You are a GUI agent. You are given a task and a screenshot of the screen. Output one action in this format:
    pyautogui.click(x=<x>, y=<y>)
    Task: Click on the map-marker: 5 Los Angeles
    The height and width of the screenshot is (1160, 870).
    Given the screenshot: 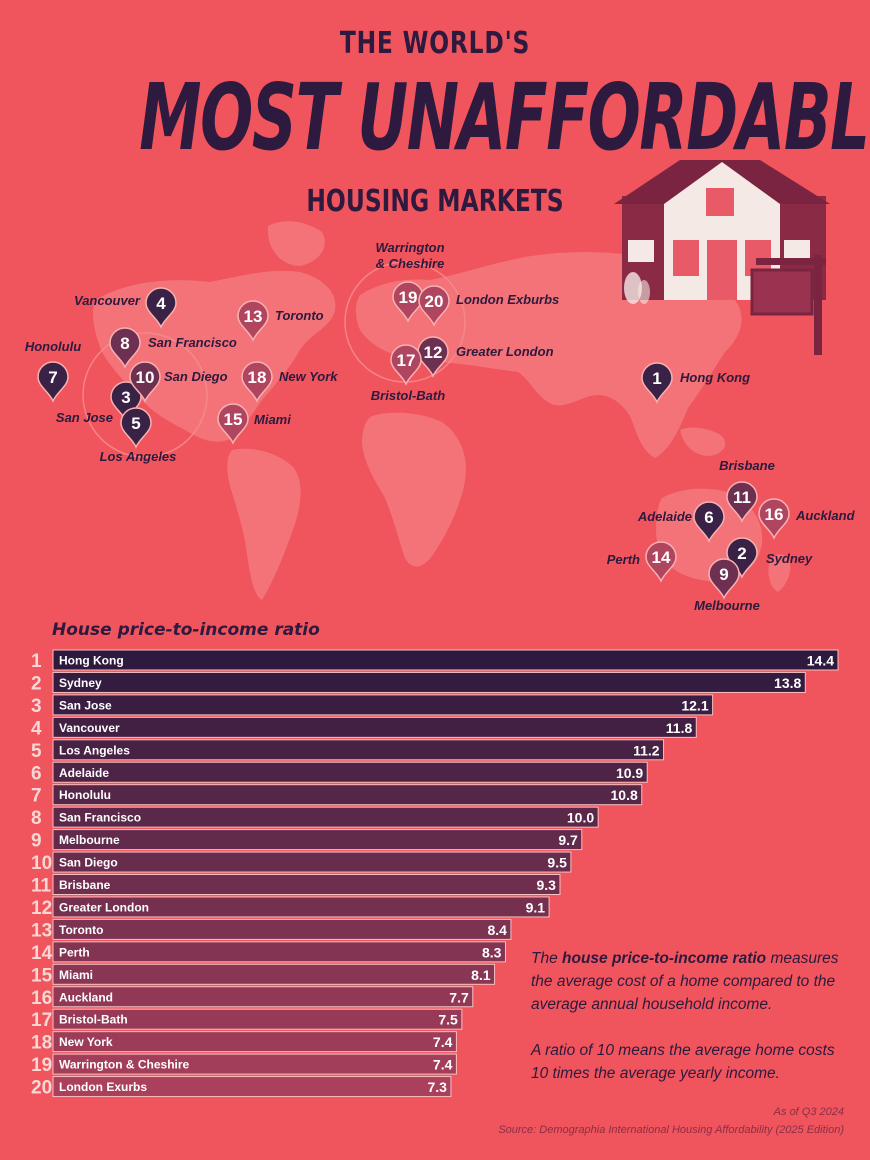 What is the action you would take?
    pyautogui.click(x=138, y=435)
    